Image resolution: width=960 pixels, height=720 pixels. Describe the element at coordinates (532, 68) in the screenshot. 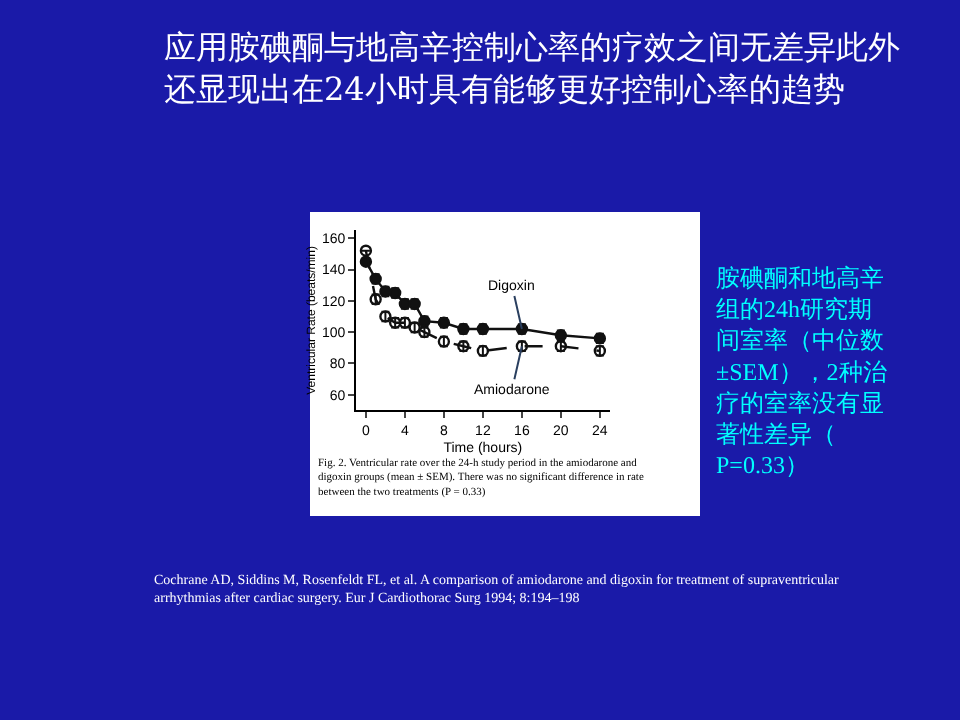

I see `chart-title: 应用胺碘酮与地高辛控制心率的疗效之间无差异此外还显现出在24小时具有能够更好控制心率的趋势` at that location.